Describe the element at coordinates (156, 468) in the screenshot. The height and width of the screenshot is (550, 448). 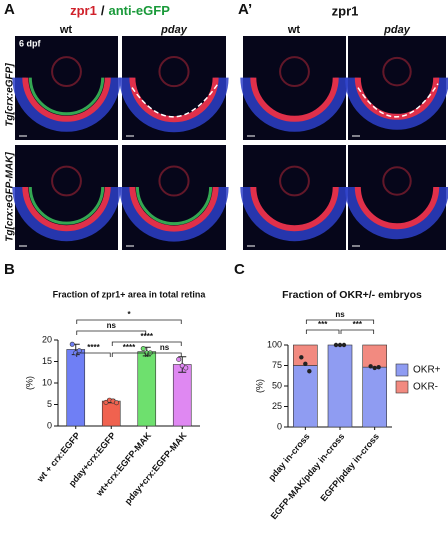
I see `x-tick-label: pday+crx:EGFP-MAK` at that location.